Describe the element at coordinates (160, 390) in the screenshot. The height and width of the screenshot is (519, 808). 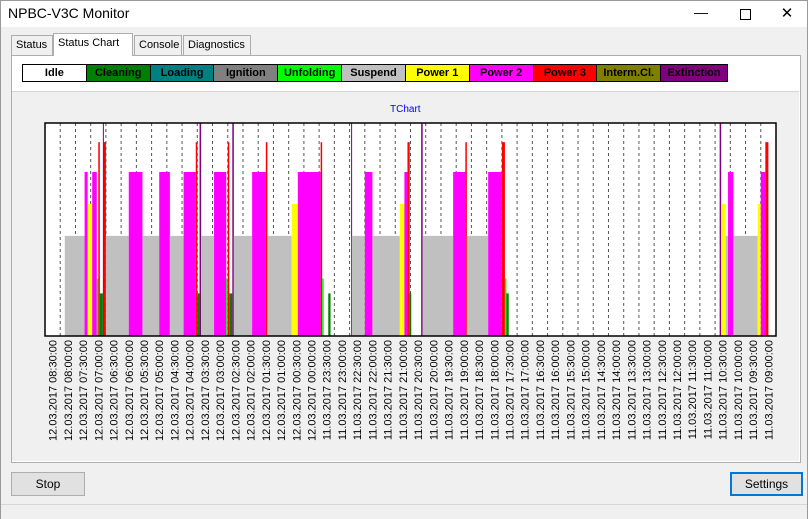
I see `x-tick-label: 12.03.2017 05:00:00` at that location.